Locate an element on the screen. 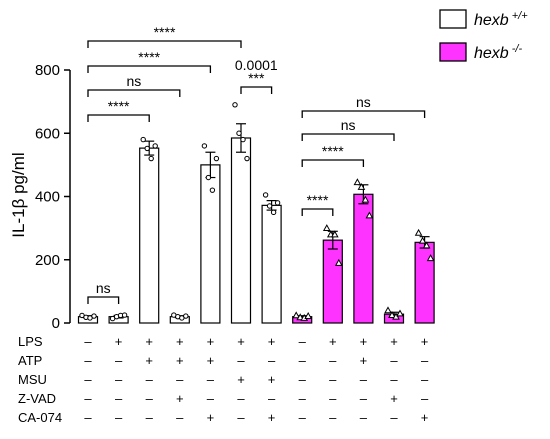 The height and width of the screenshot is (439, 550). y-tick-label: 800 is located at coordinates (47, 70).